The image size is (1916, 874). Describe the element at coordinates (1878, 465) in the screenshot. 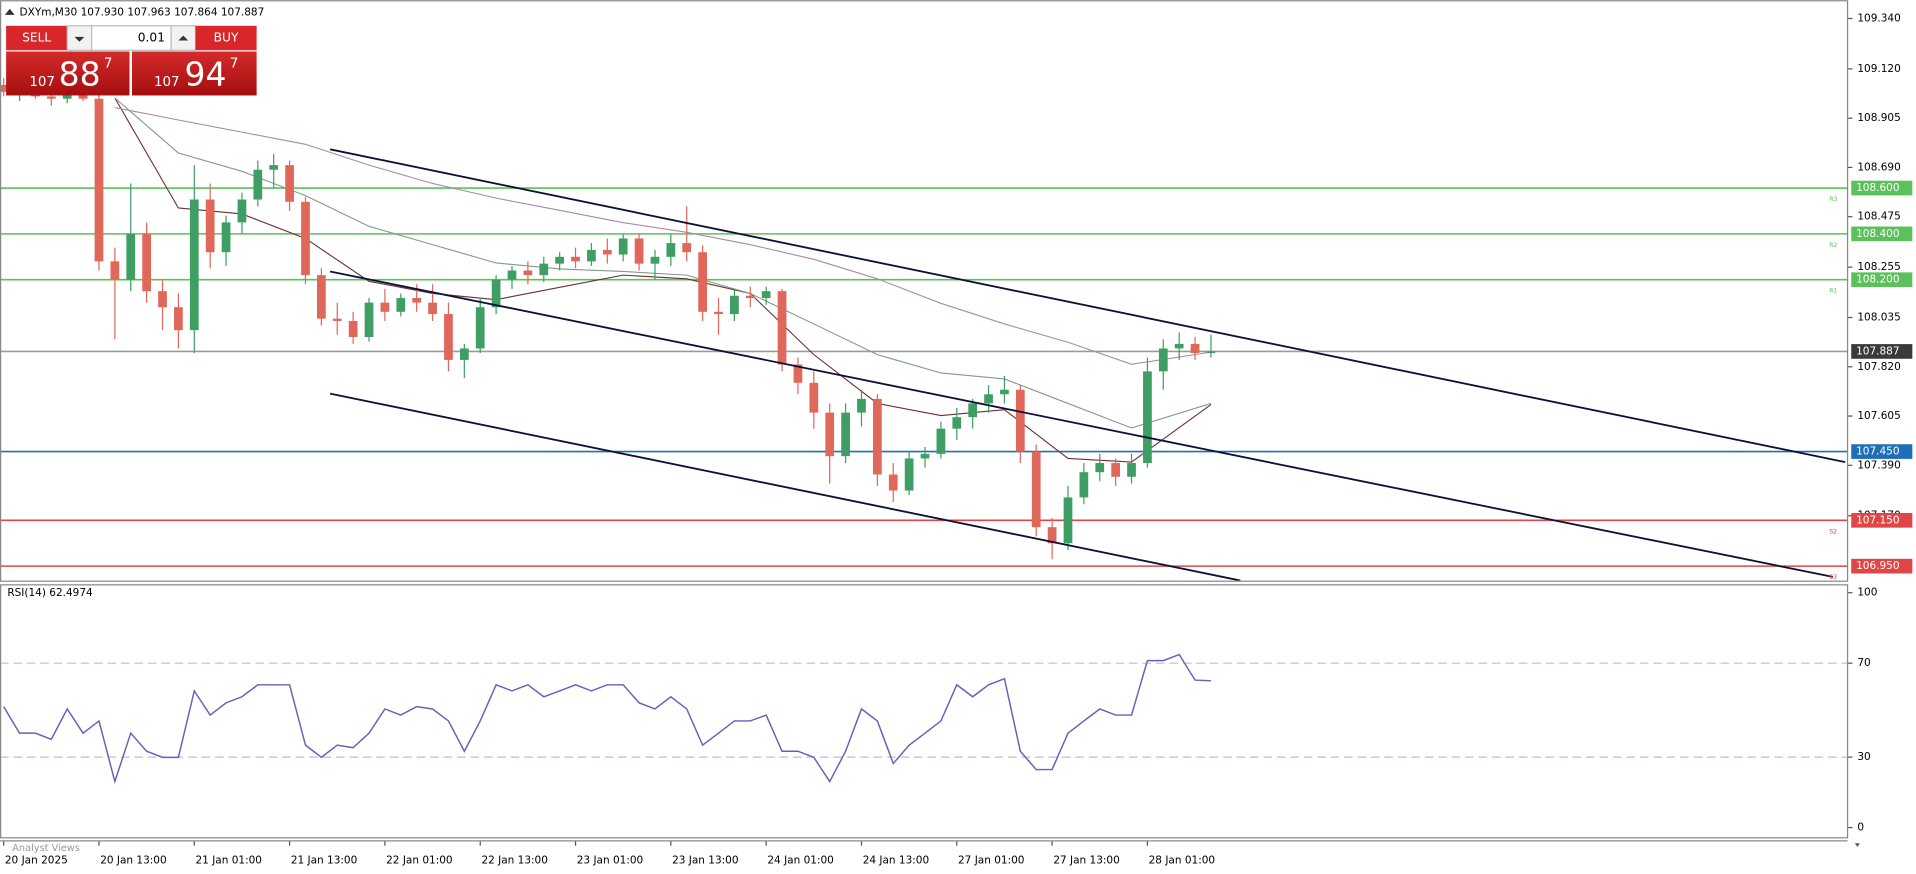

I see `y-tick-label: 107.390` at that location.